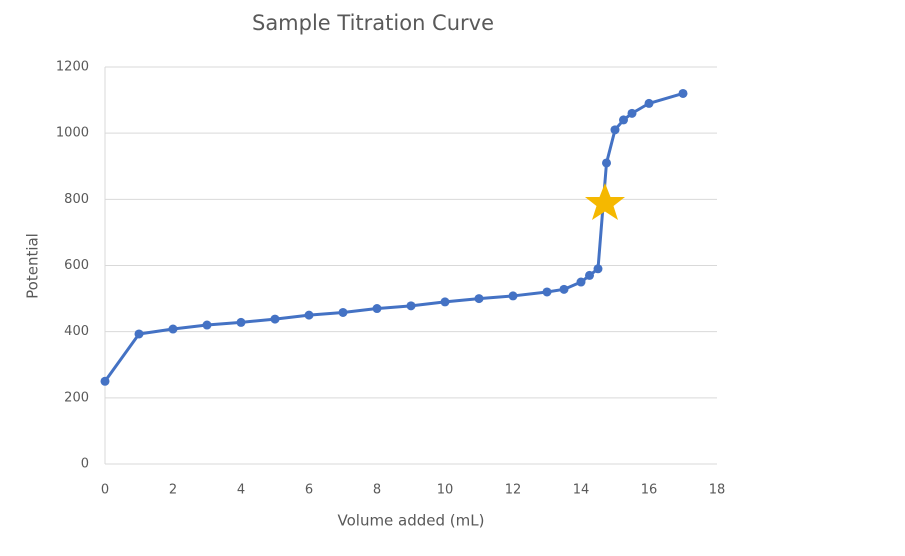 The image size is (905, 556). What do you see at coordinates (72, 67) in the screenshot?
I see `y-tick-label: 1200` at bounding box center [72, 67].